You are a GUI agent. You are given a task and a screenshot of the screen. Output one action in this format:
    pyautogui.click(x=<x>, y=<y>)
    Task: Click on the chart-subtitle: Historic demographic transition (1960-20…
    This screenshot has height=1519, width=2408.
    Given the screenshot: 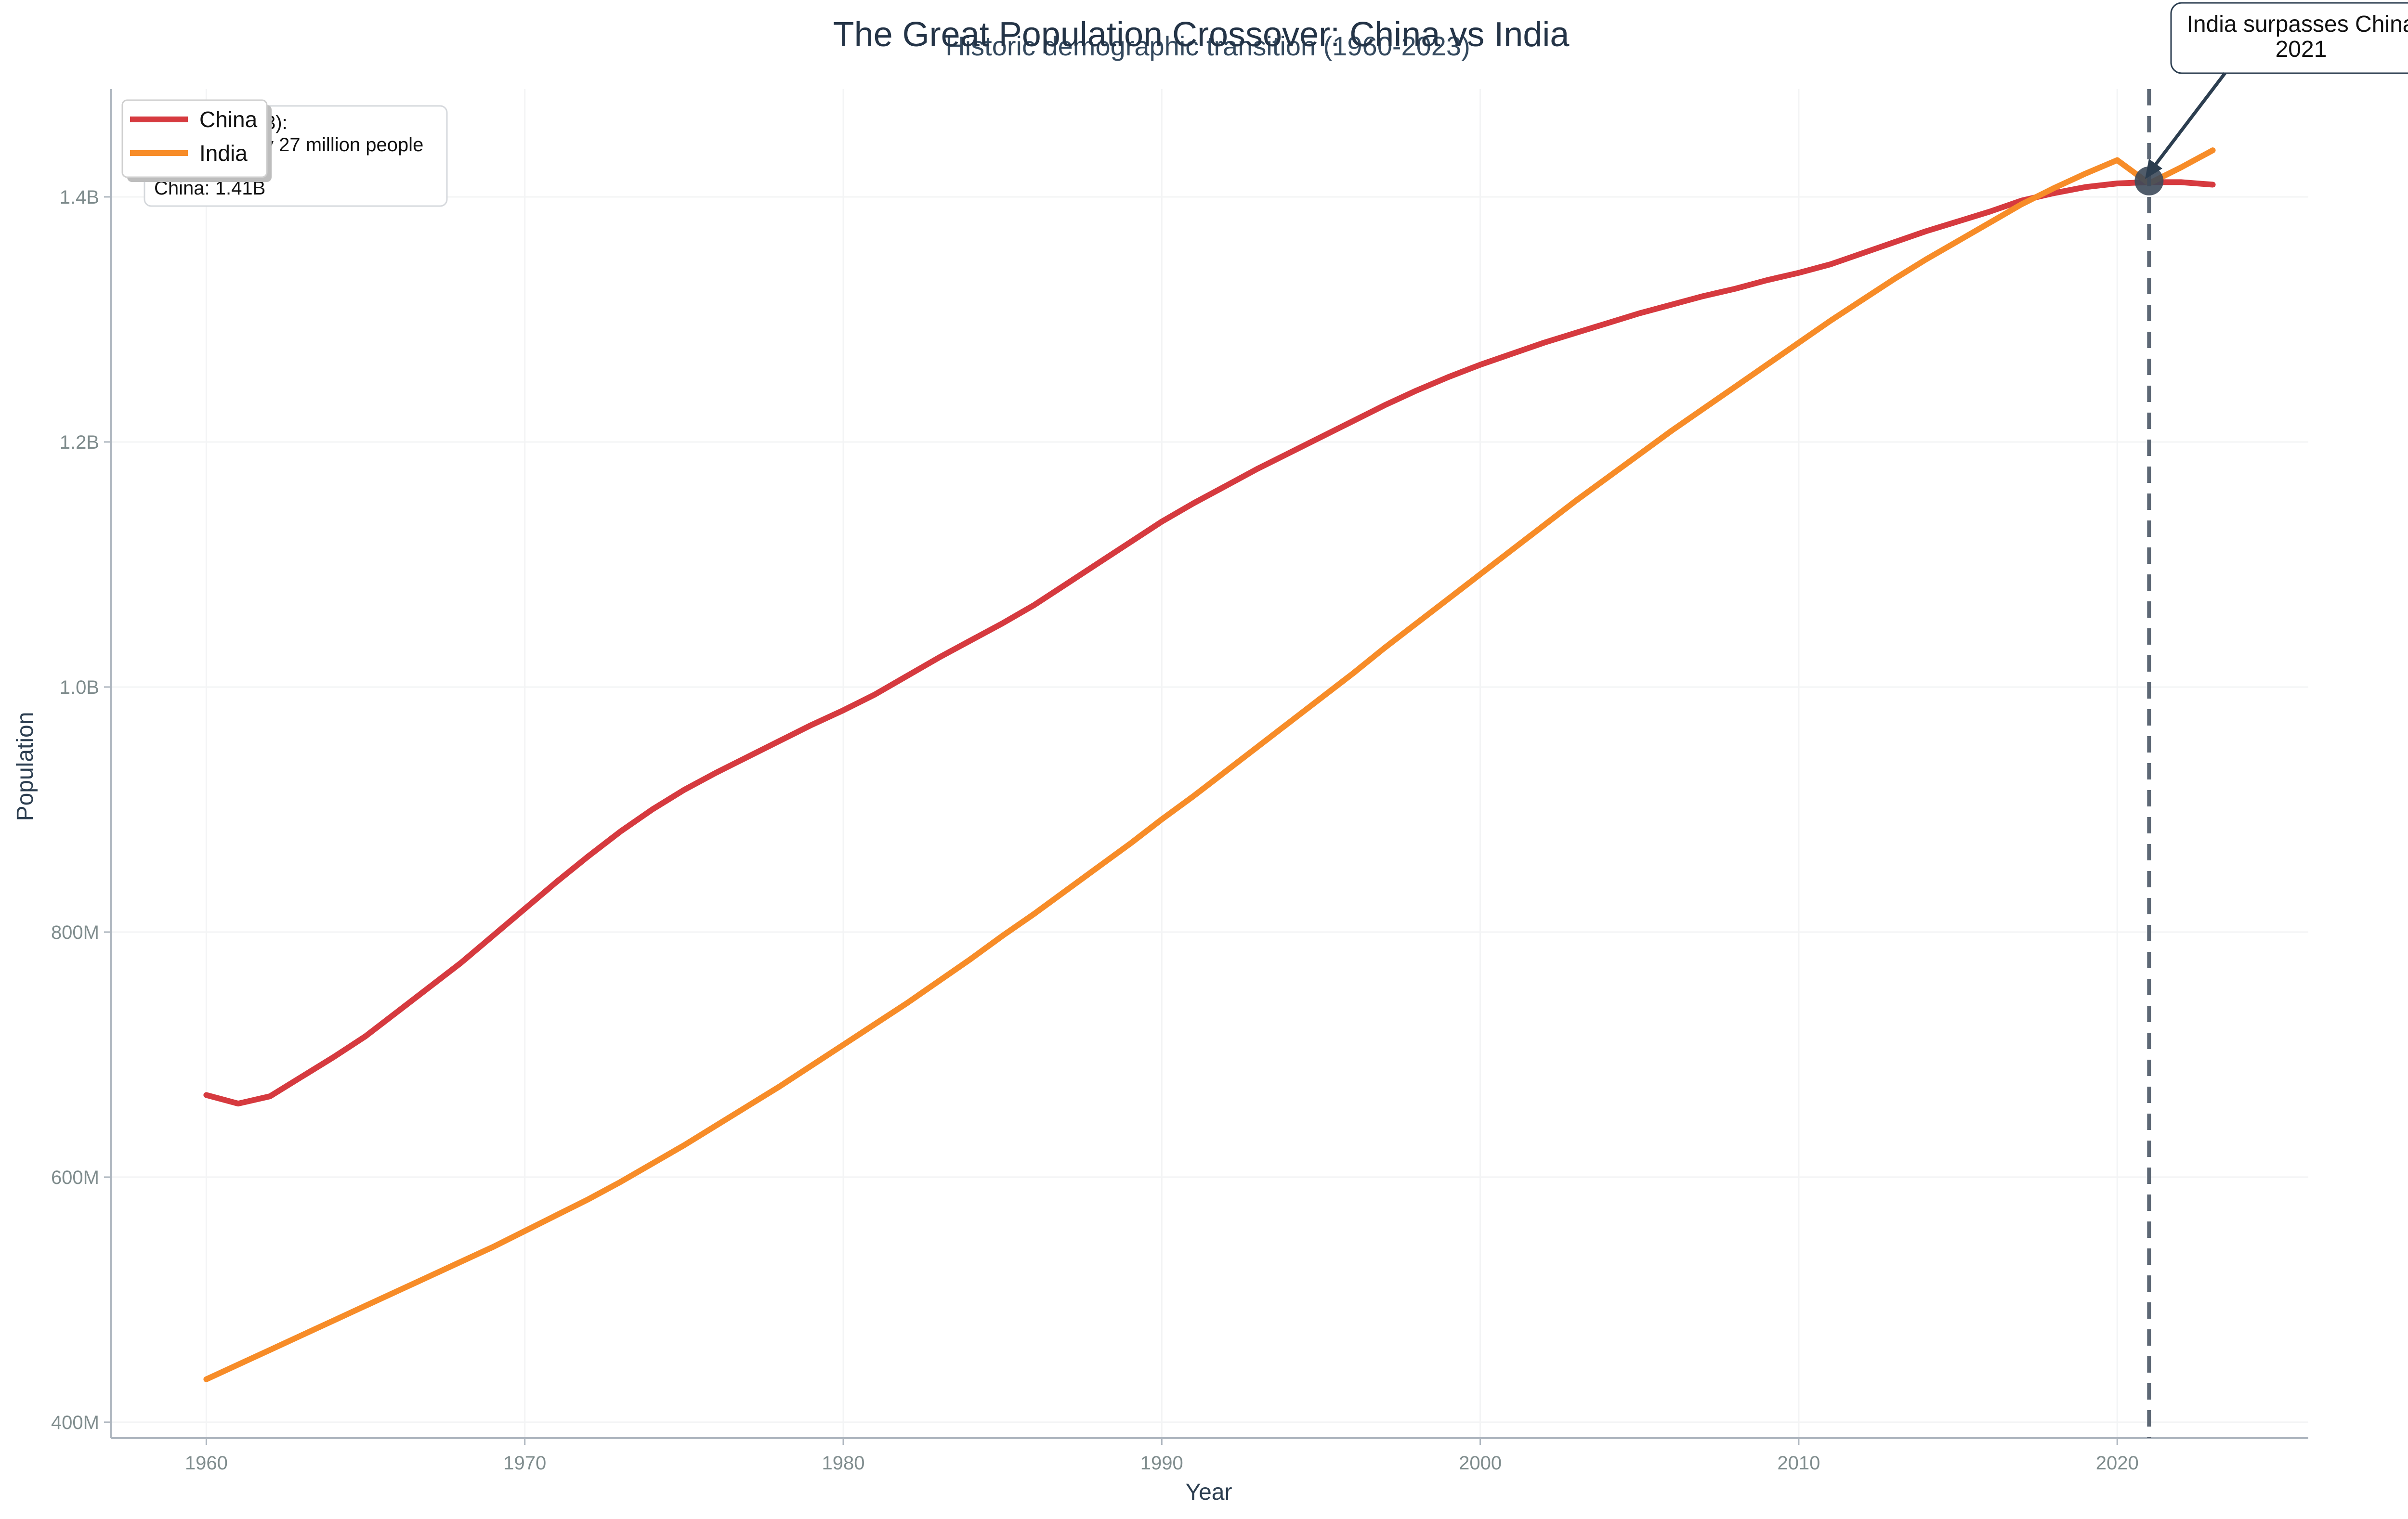 What is the action you would take?
    pyautogui.click(x=1207, y=46)
    